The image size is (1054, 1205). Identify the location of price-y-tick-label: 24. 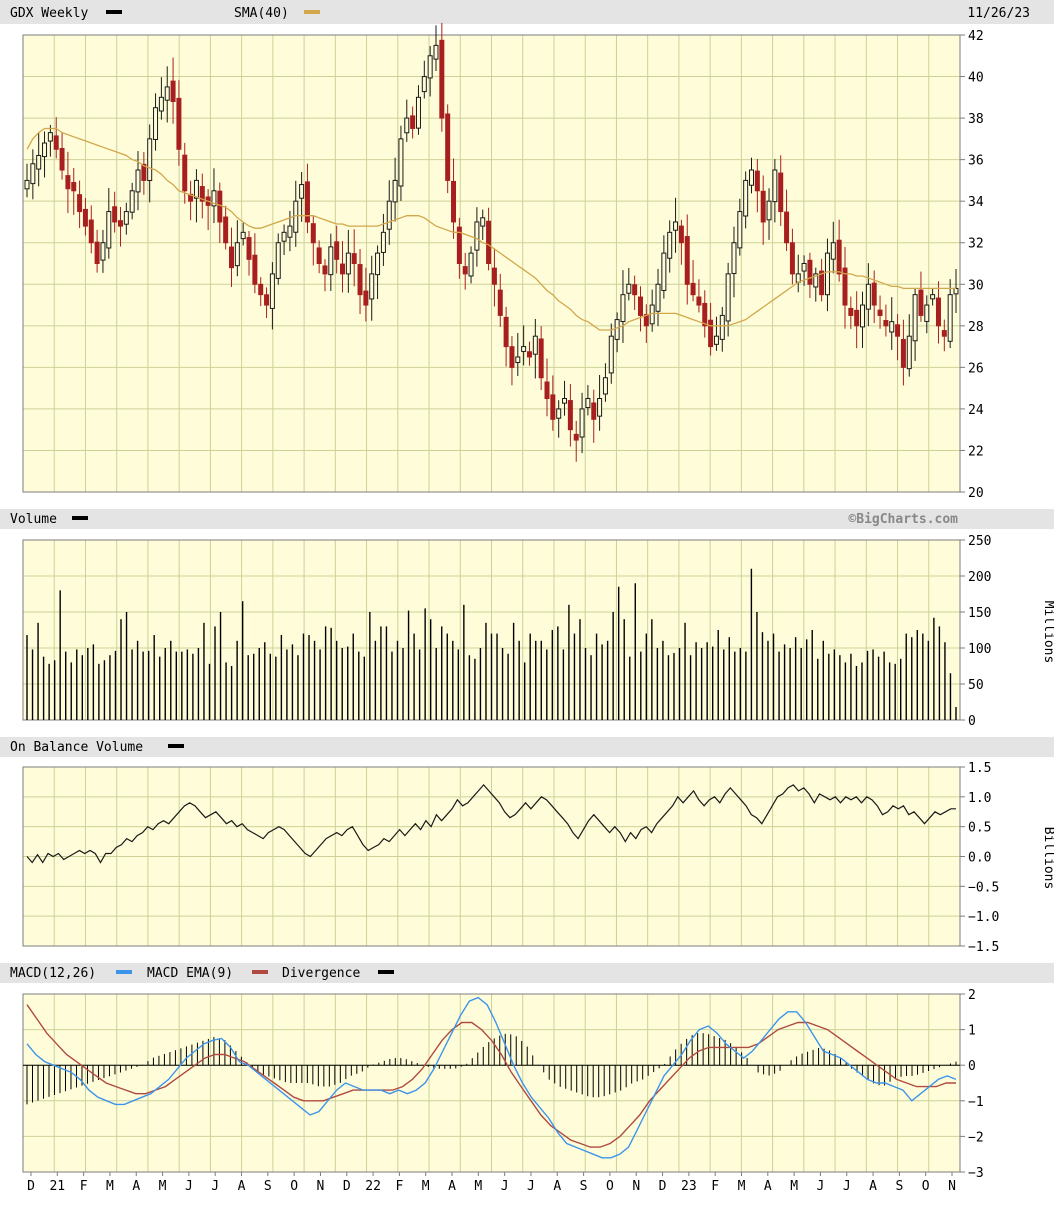
(976, 410).